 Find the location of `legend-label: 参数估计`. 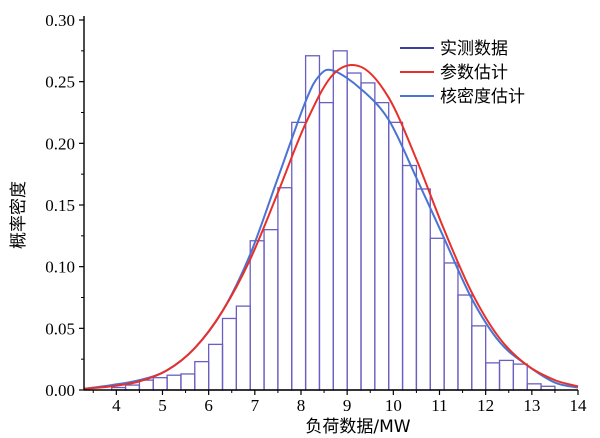

legend-label: 参数估计 is located at coordinates (474, 73).